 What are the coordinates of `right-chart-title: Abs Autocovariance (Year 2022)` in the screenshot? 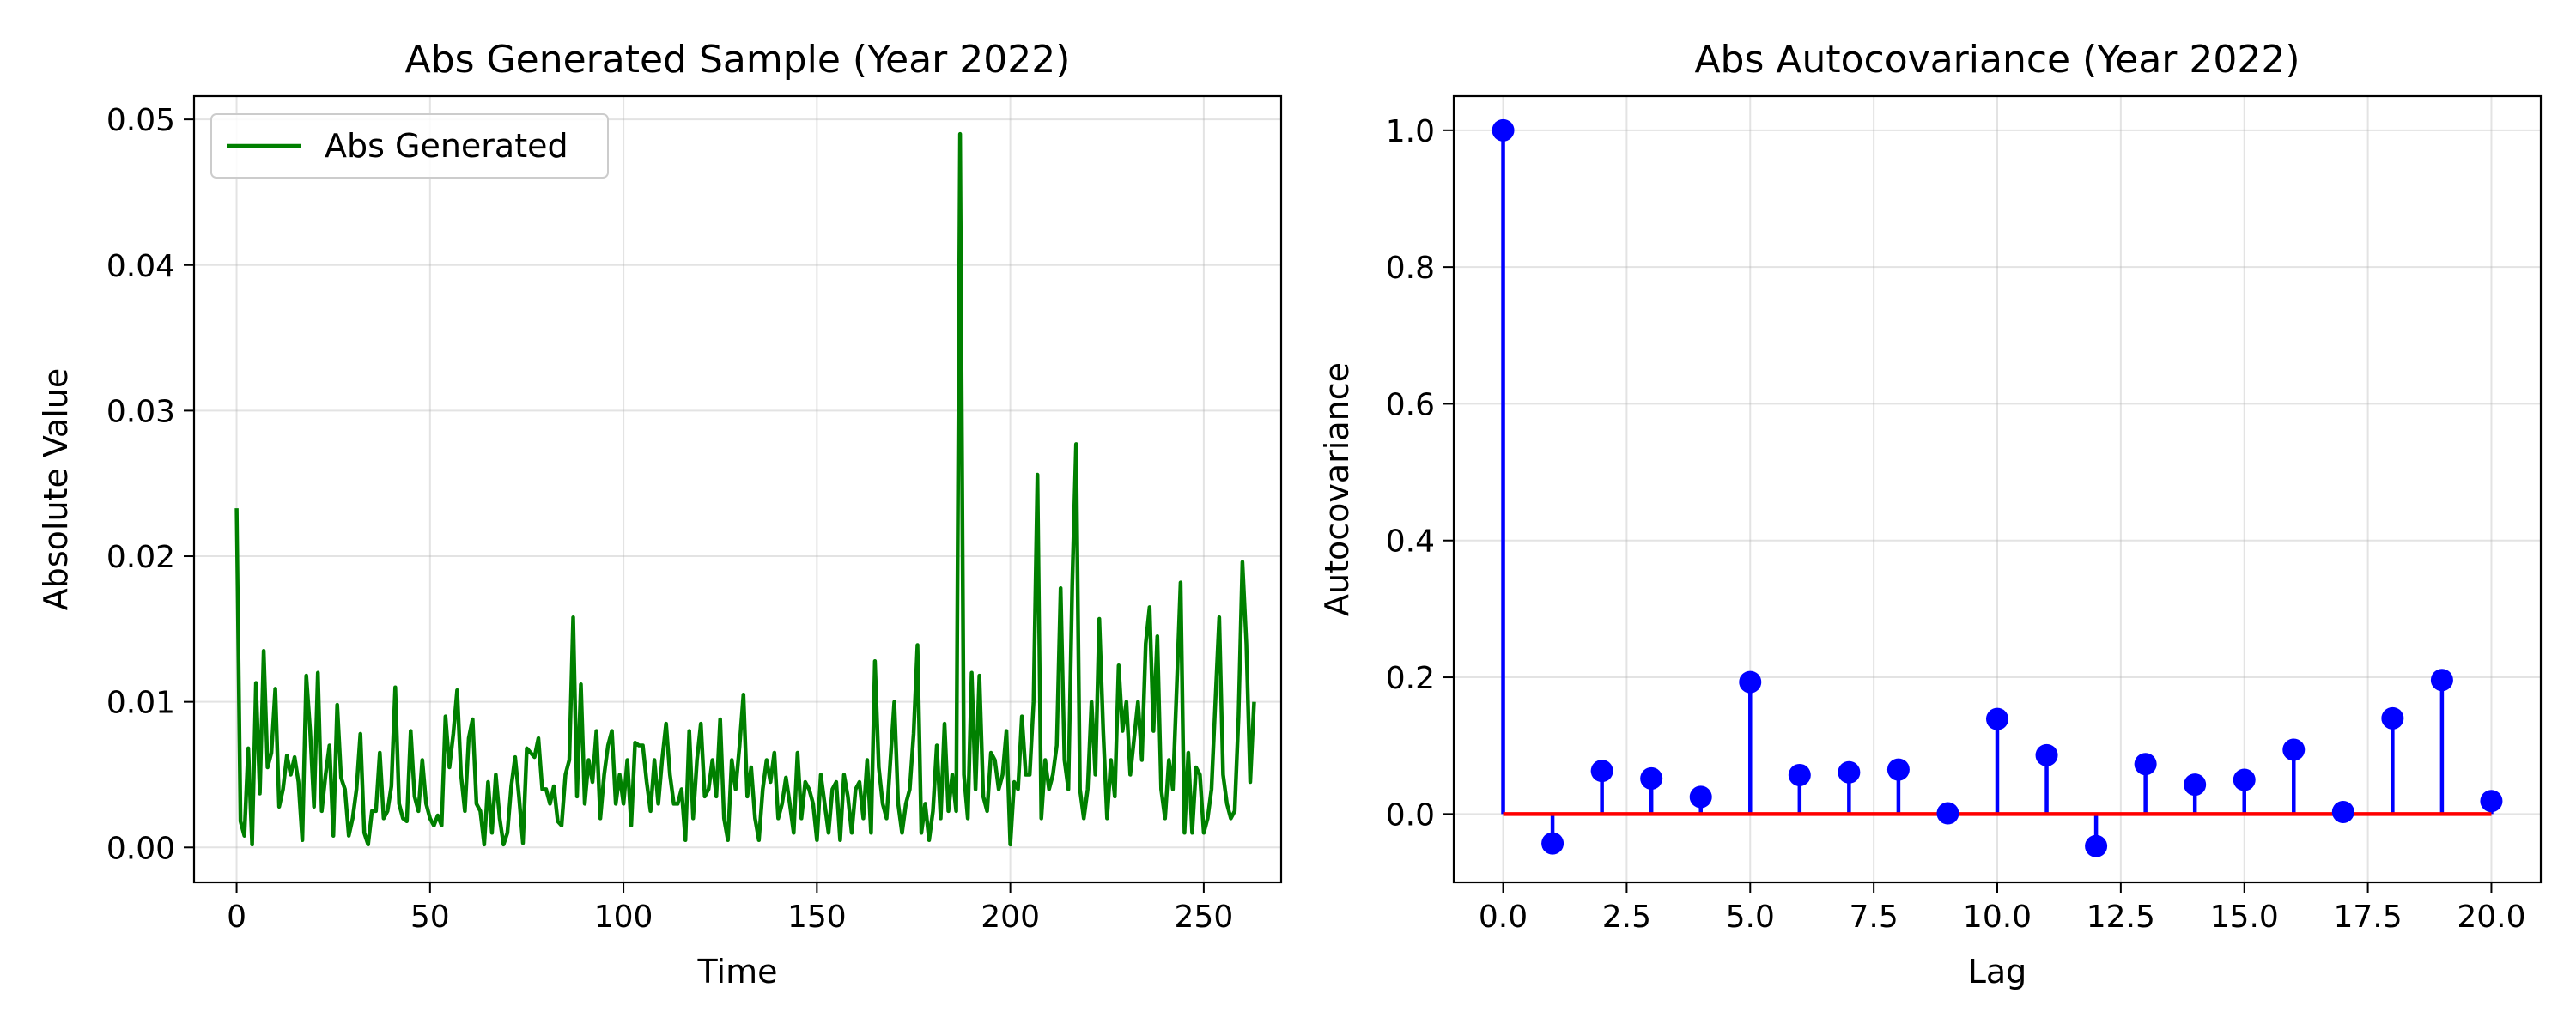 It's located at (1997, 60).